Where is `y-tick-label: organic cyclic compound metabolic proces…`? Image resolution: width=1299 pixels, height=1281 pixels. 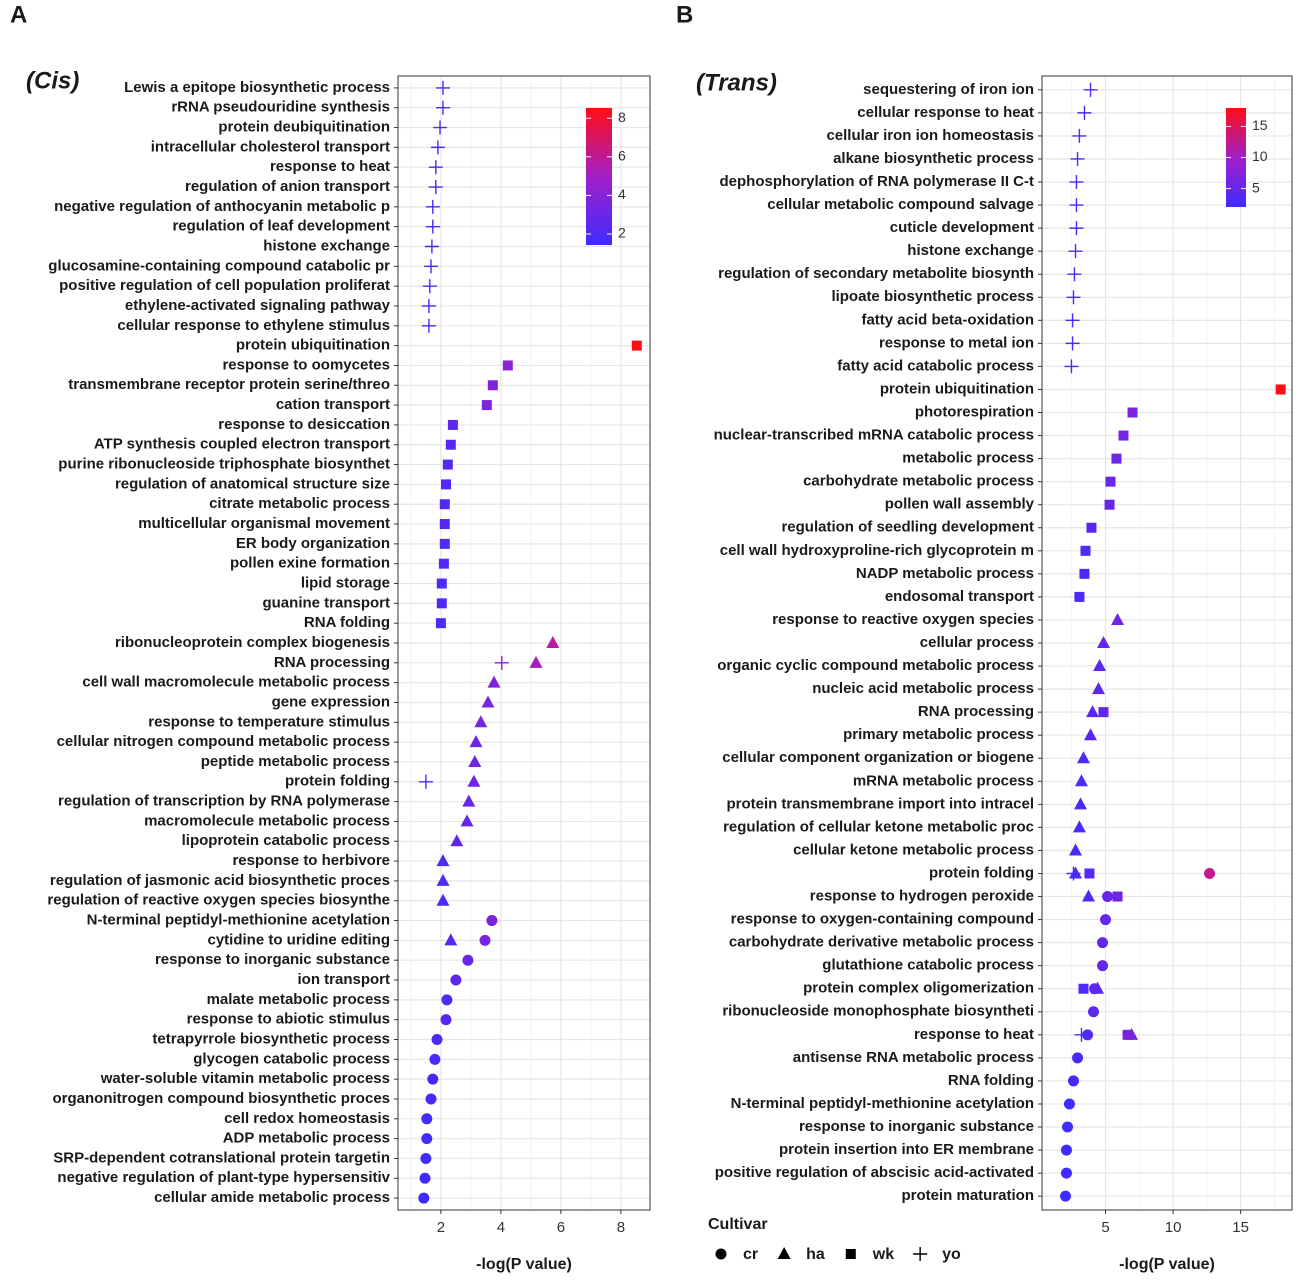 y-tick-label: organic cyclic compound metabolic proces… is located at coordinates (875, 665).